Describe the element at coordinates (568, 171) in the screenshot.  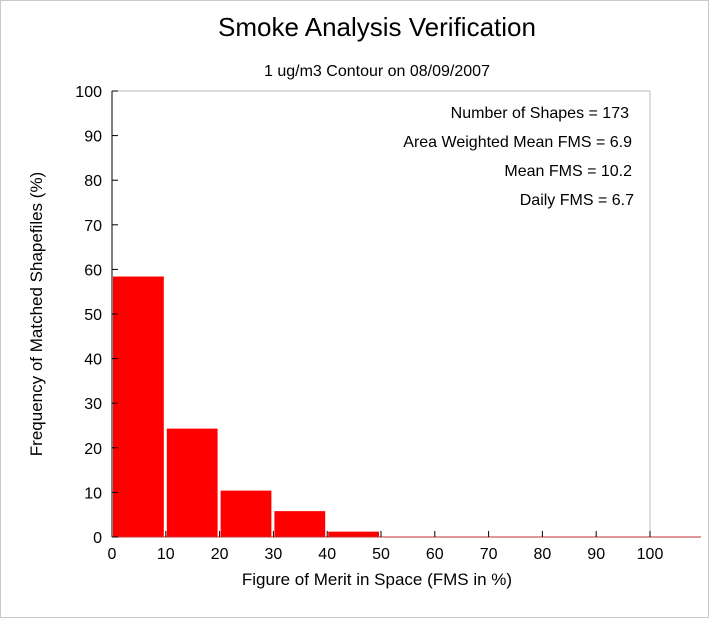
I see `stat-mean-fms: Mean FMS = 10.2` at that location.